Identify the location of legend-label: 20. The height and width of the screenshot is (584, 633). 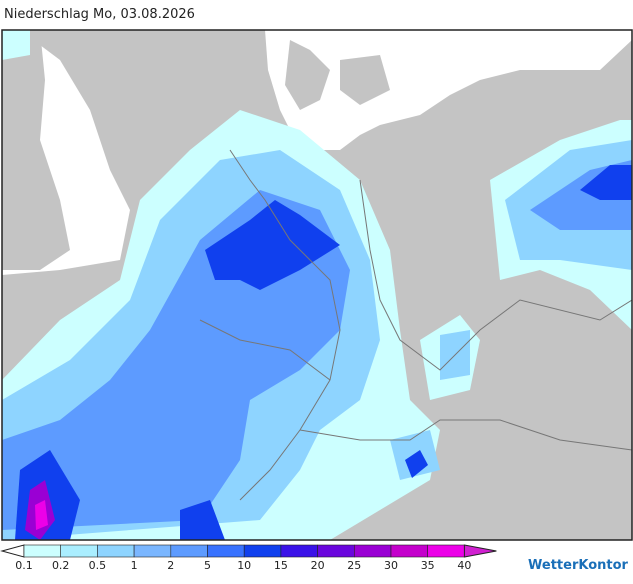
(318, 565).